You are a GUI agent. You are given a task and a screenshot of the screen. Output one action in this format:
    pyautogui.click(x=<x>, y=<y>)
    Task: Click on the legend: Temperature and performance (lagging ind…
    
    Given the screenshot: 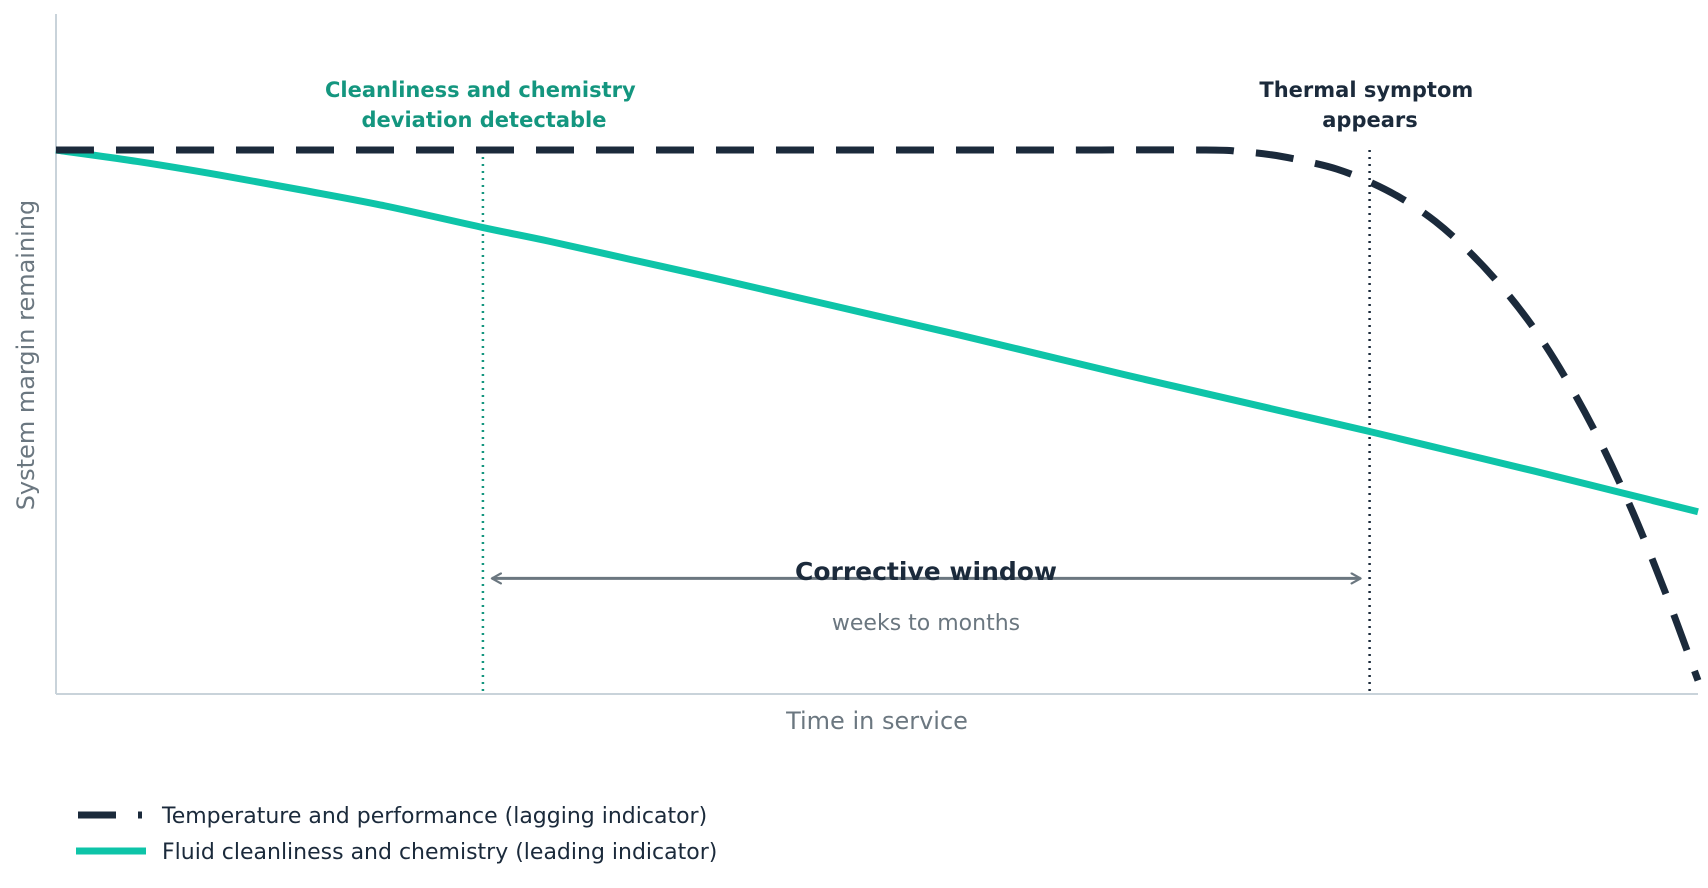 What is the action you would take?
    pyautogui.click(x=396, y=834)
    